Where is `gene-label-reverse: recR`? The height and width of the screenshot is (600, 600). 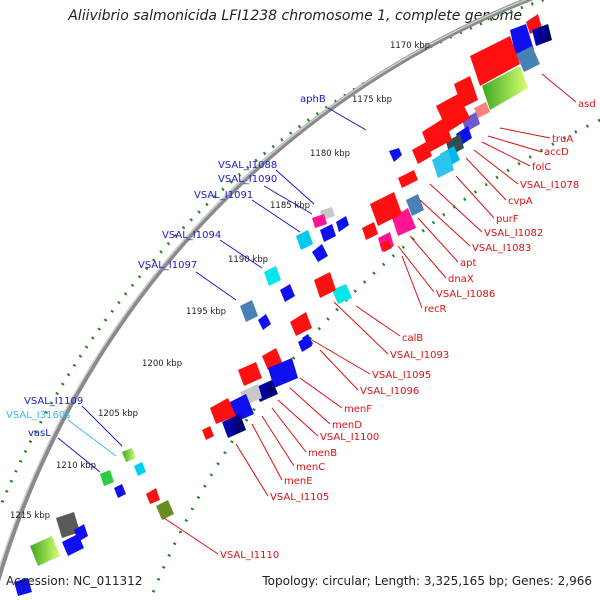 gene-label-reverse: recR is located at coordinates (435, 309).